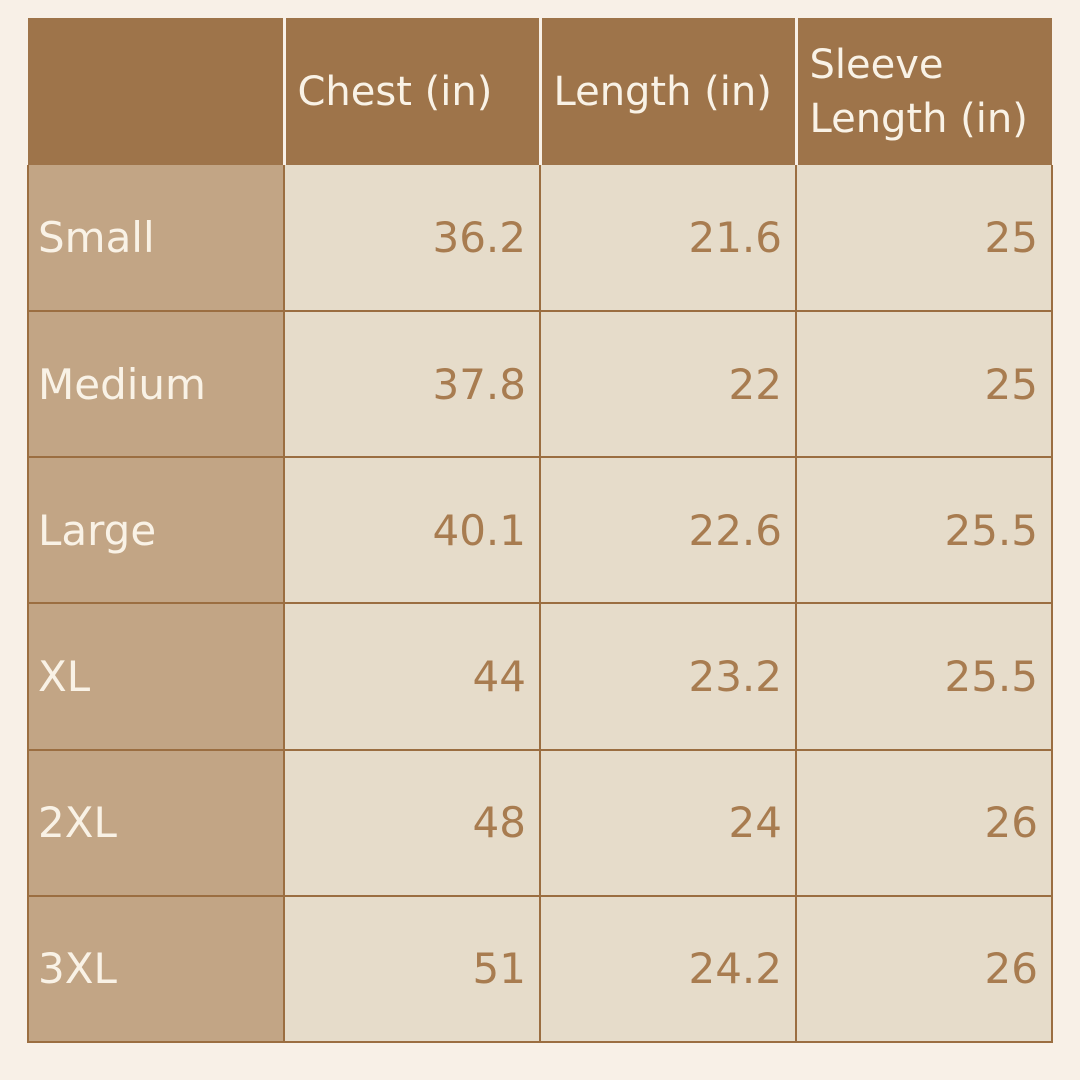 The width and height of the screenshot is (1080, 1080). What do you see at coordinates (668, 822) in the screenshot?
I see `cell-2xl-length: 24` at bounding box center [668, 822].